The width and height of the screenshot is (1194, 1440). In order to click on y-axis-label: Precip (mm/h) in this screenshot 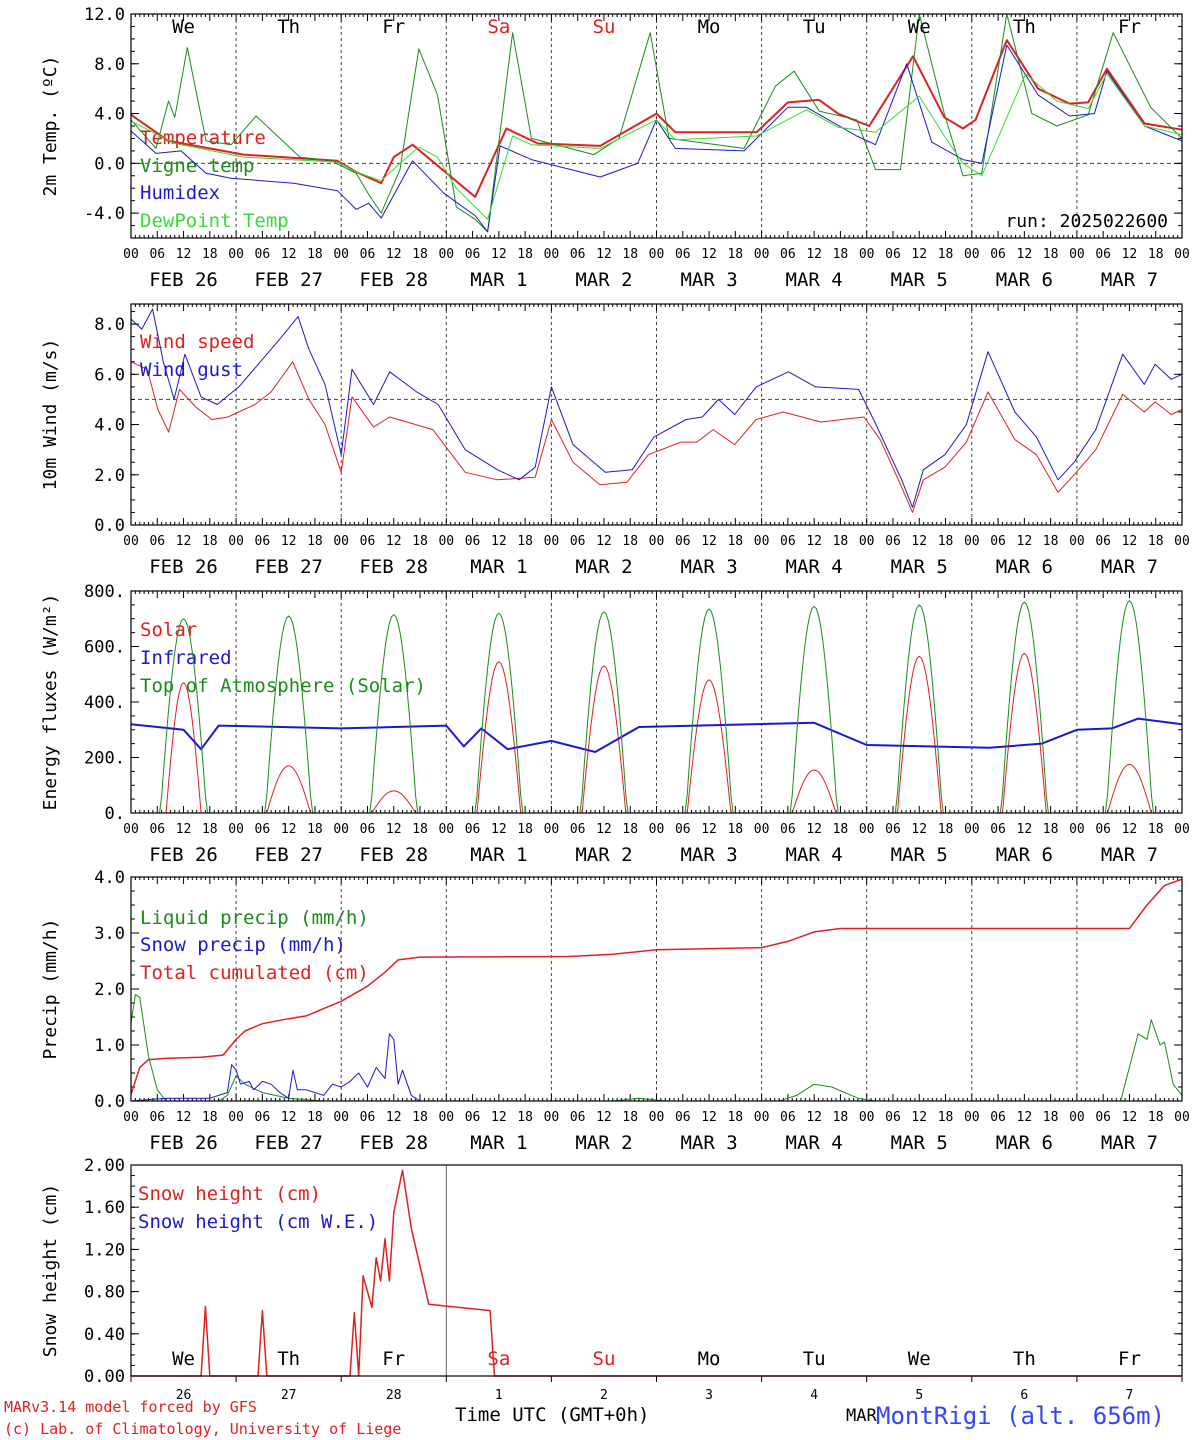, I will do `click(50, 989)`.